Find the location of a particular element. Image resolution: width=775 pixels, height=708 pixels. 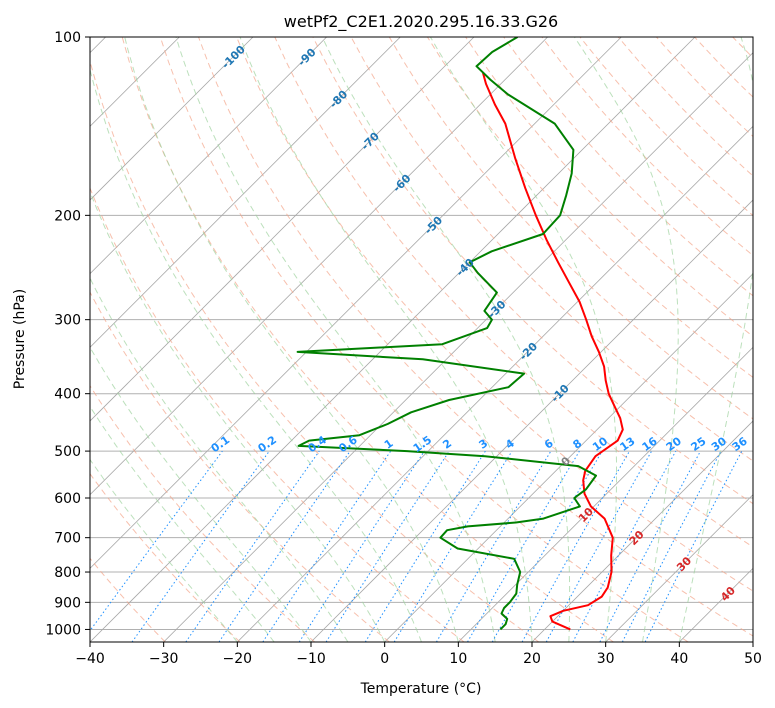

y-tick-label: 700 is located at coordinates (67, 539).